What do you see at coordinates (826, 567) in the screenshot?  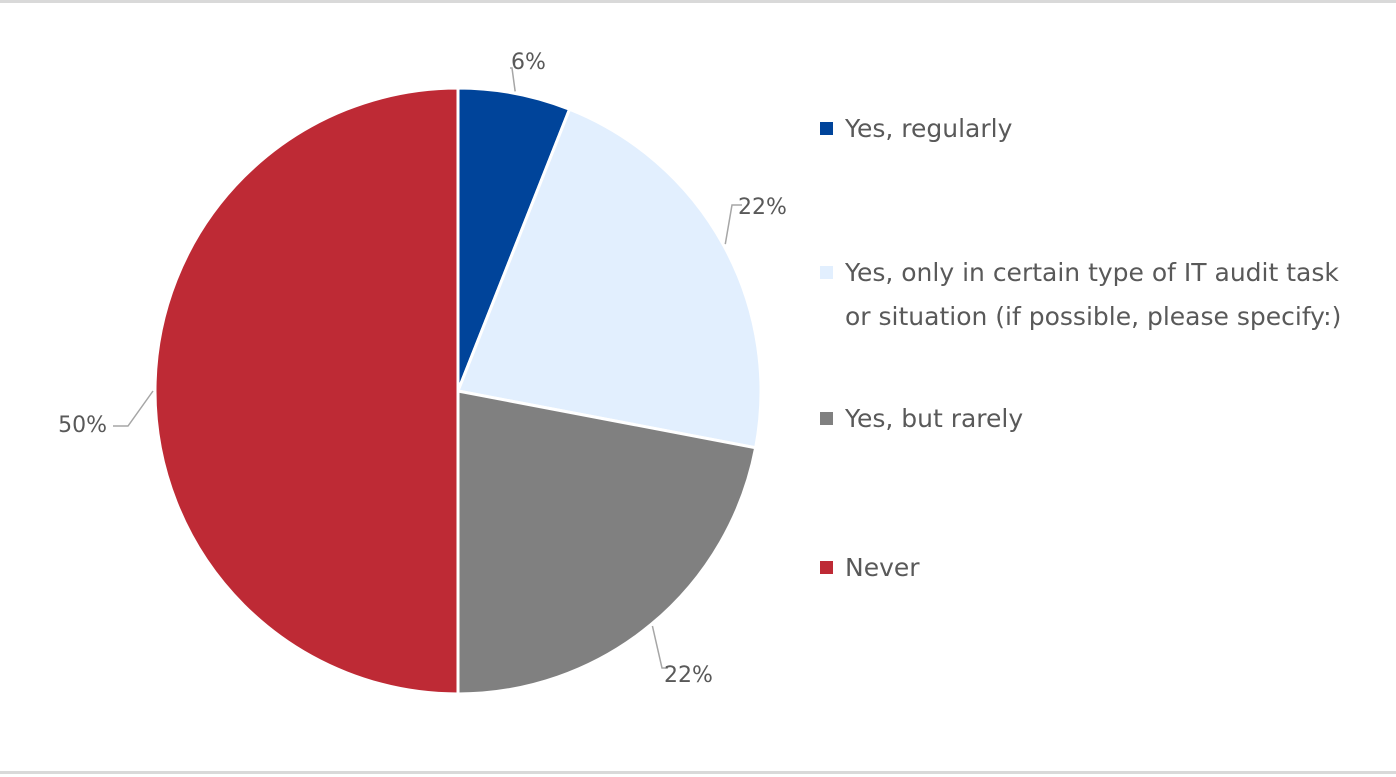 I see `legend-swatch-never` at bounding box center [826, 567].